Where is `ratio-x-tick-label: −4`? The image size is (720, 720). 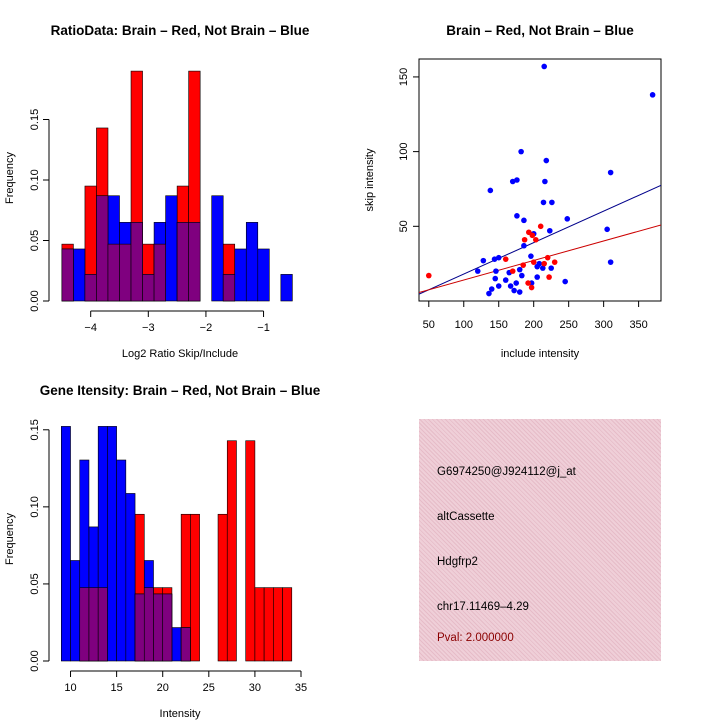 ratio-x-tick-label: −4 is located at coordinates (90, 328).